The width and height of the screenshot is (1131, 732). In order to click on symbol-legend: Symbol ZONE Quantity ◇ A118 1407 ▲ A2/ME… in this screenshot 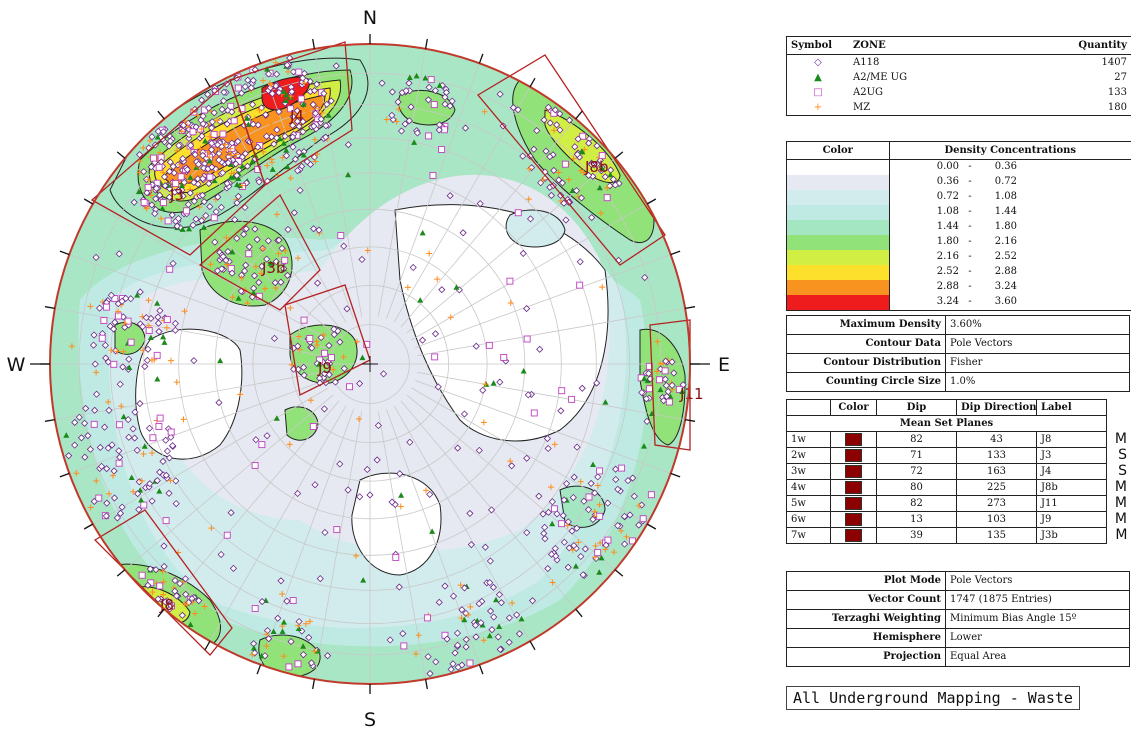, I will do `click(958, 76)`.